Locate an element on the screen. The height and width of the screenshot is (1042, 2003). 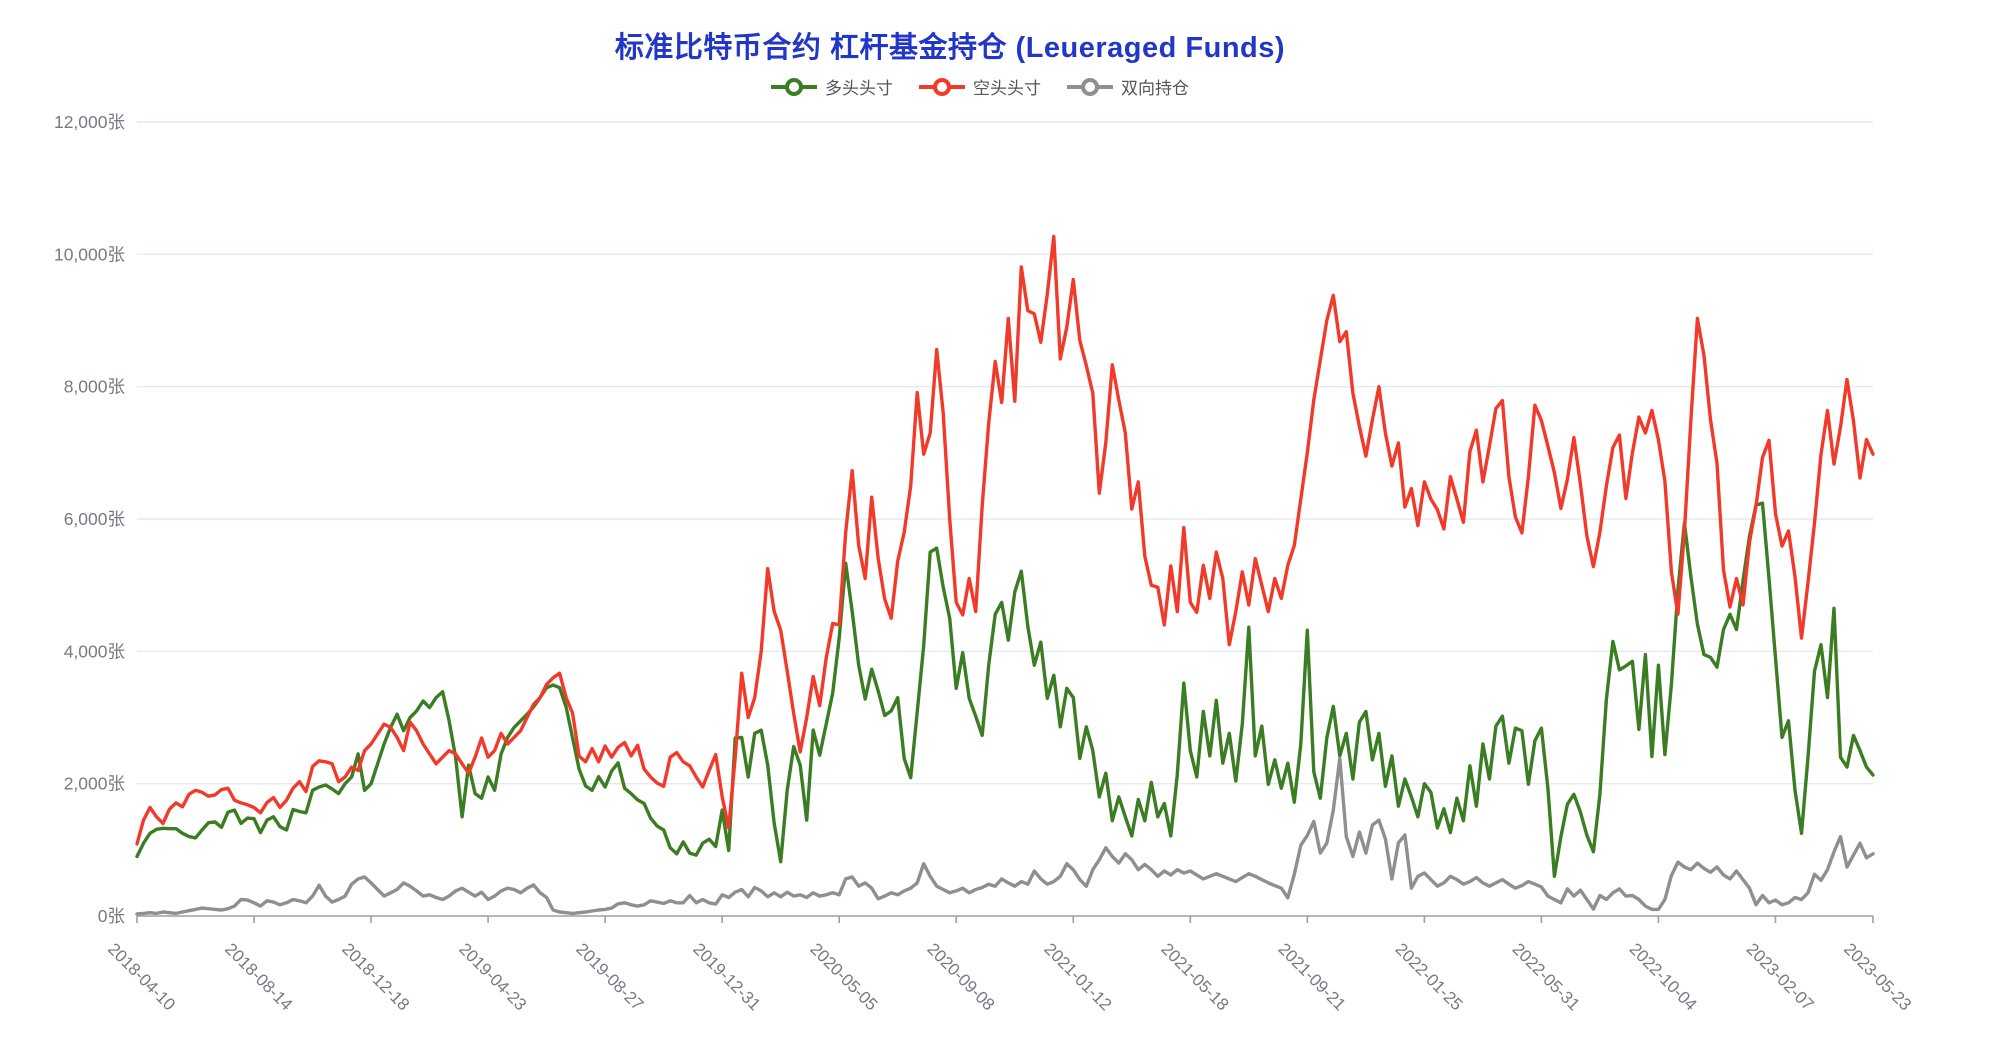
x-axis-tick-label: 2021-01-12 is located at coordinates (1077, 976).